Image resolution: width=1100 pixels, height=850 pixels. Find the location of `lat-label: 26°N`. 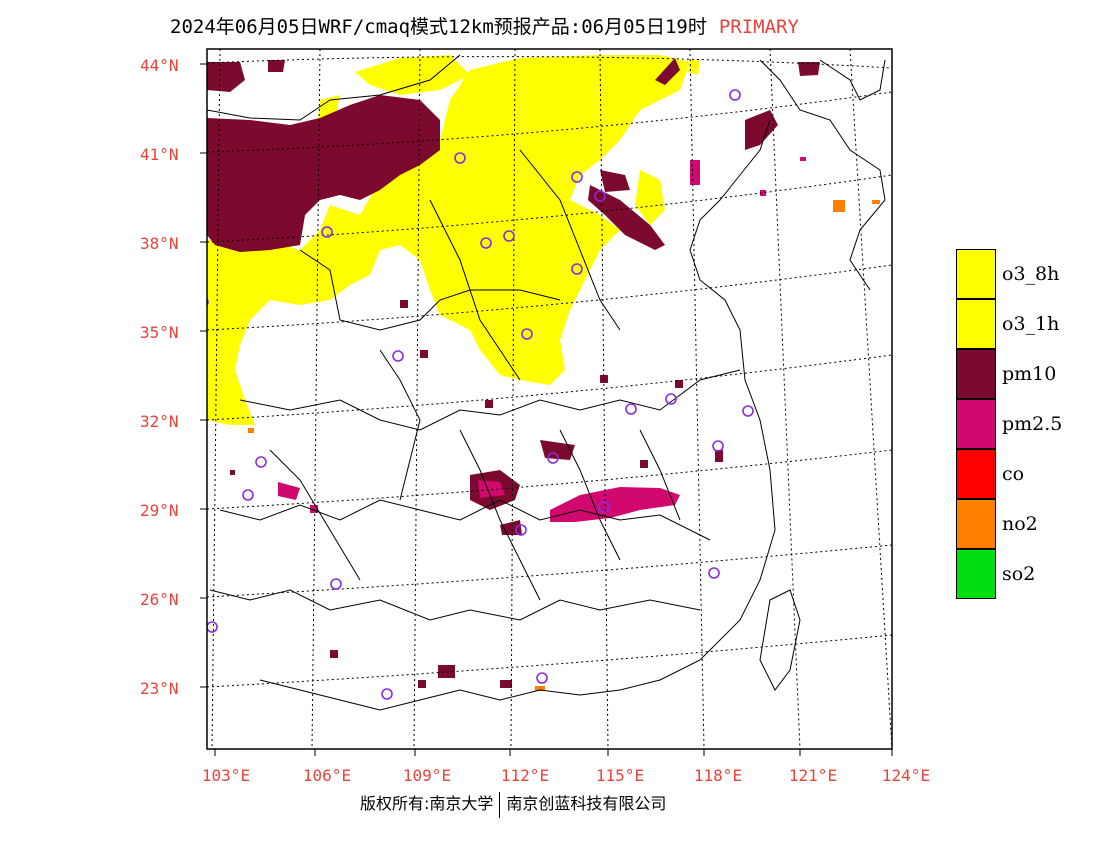

lat-label: 26°N is located at coordinates (159, 599).